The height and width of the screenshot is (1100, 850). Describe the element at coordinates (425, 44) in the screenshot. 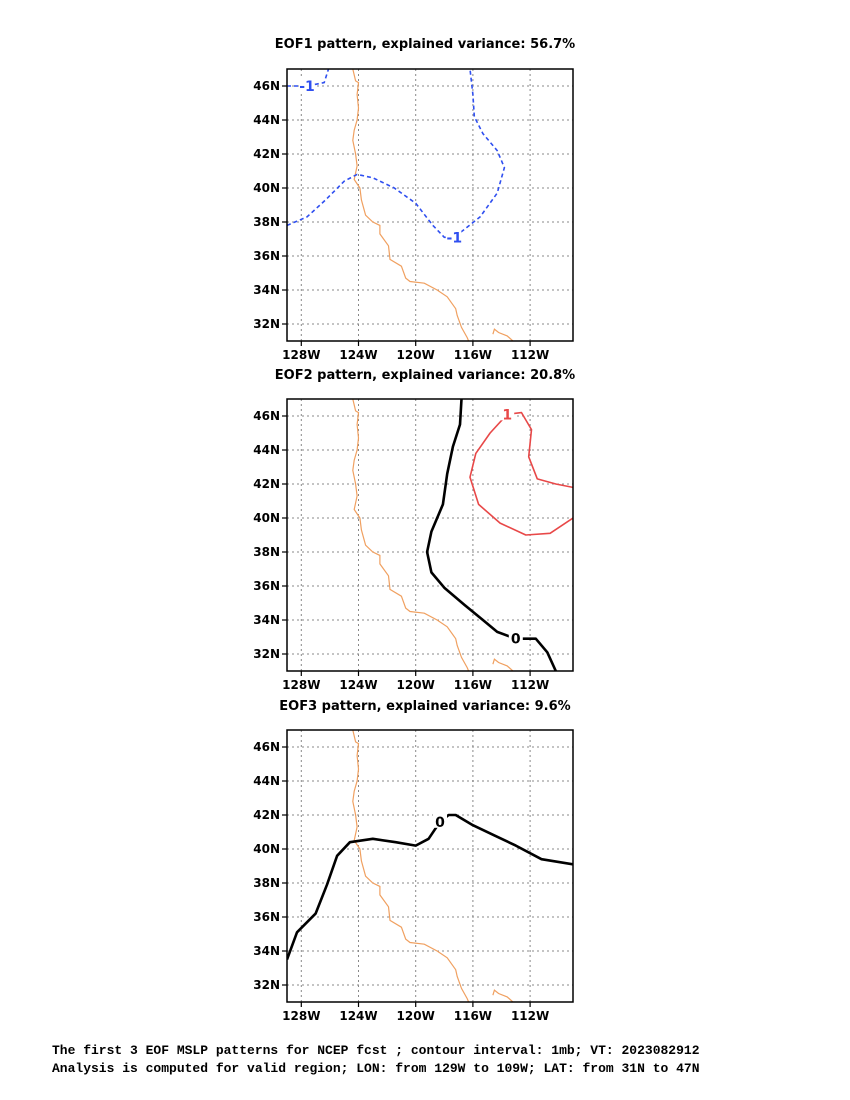

I see `eof1-title: EOF1 pattern, explained variance: 56.7%` at that location.